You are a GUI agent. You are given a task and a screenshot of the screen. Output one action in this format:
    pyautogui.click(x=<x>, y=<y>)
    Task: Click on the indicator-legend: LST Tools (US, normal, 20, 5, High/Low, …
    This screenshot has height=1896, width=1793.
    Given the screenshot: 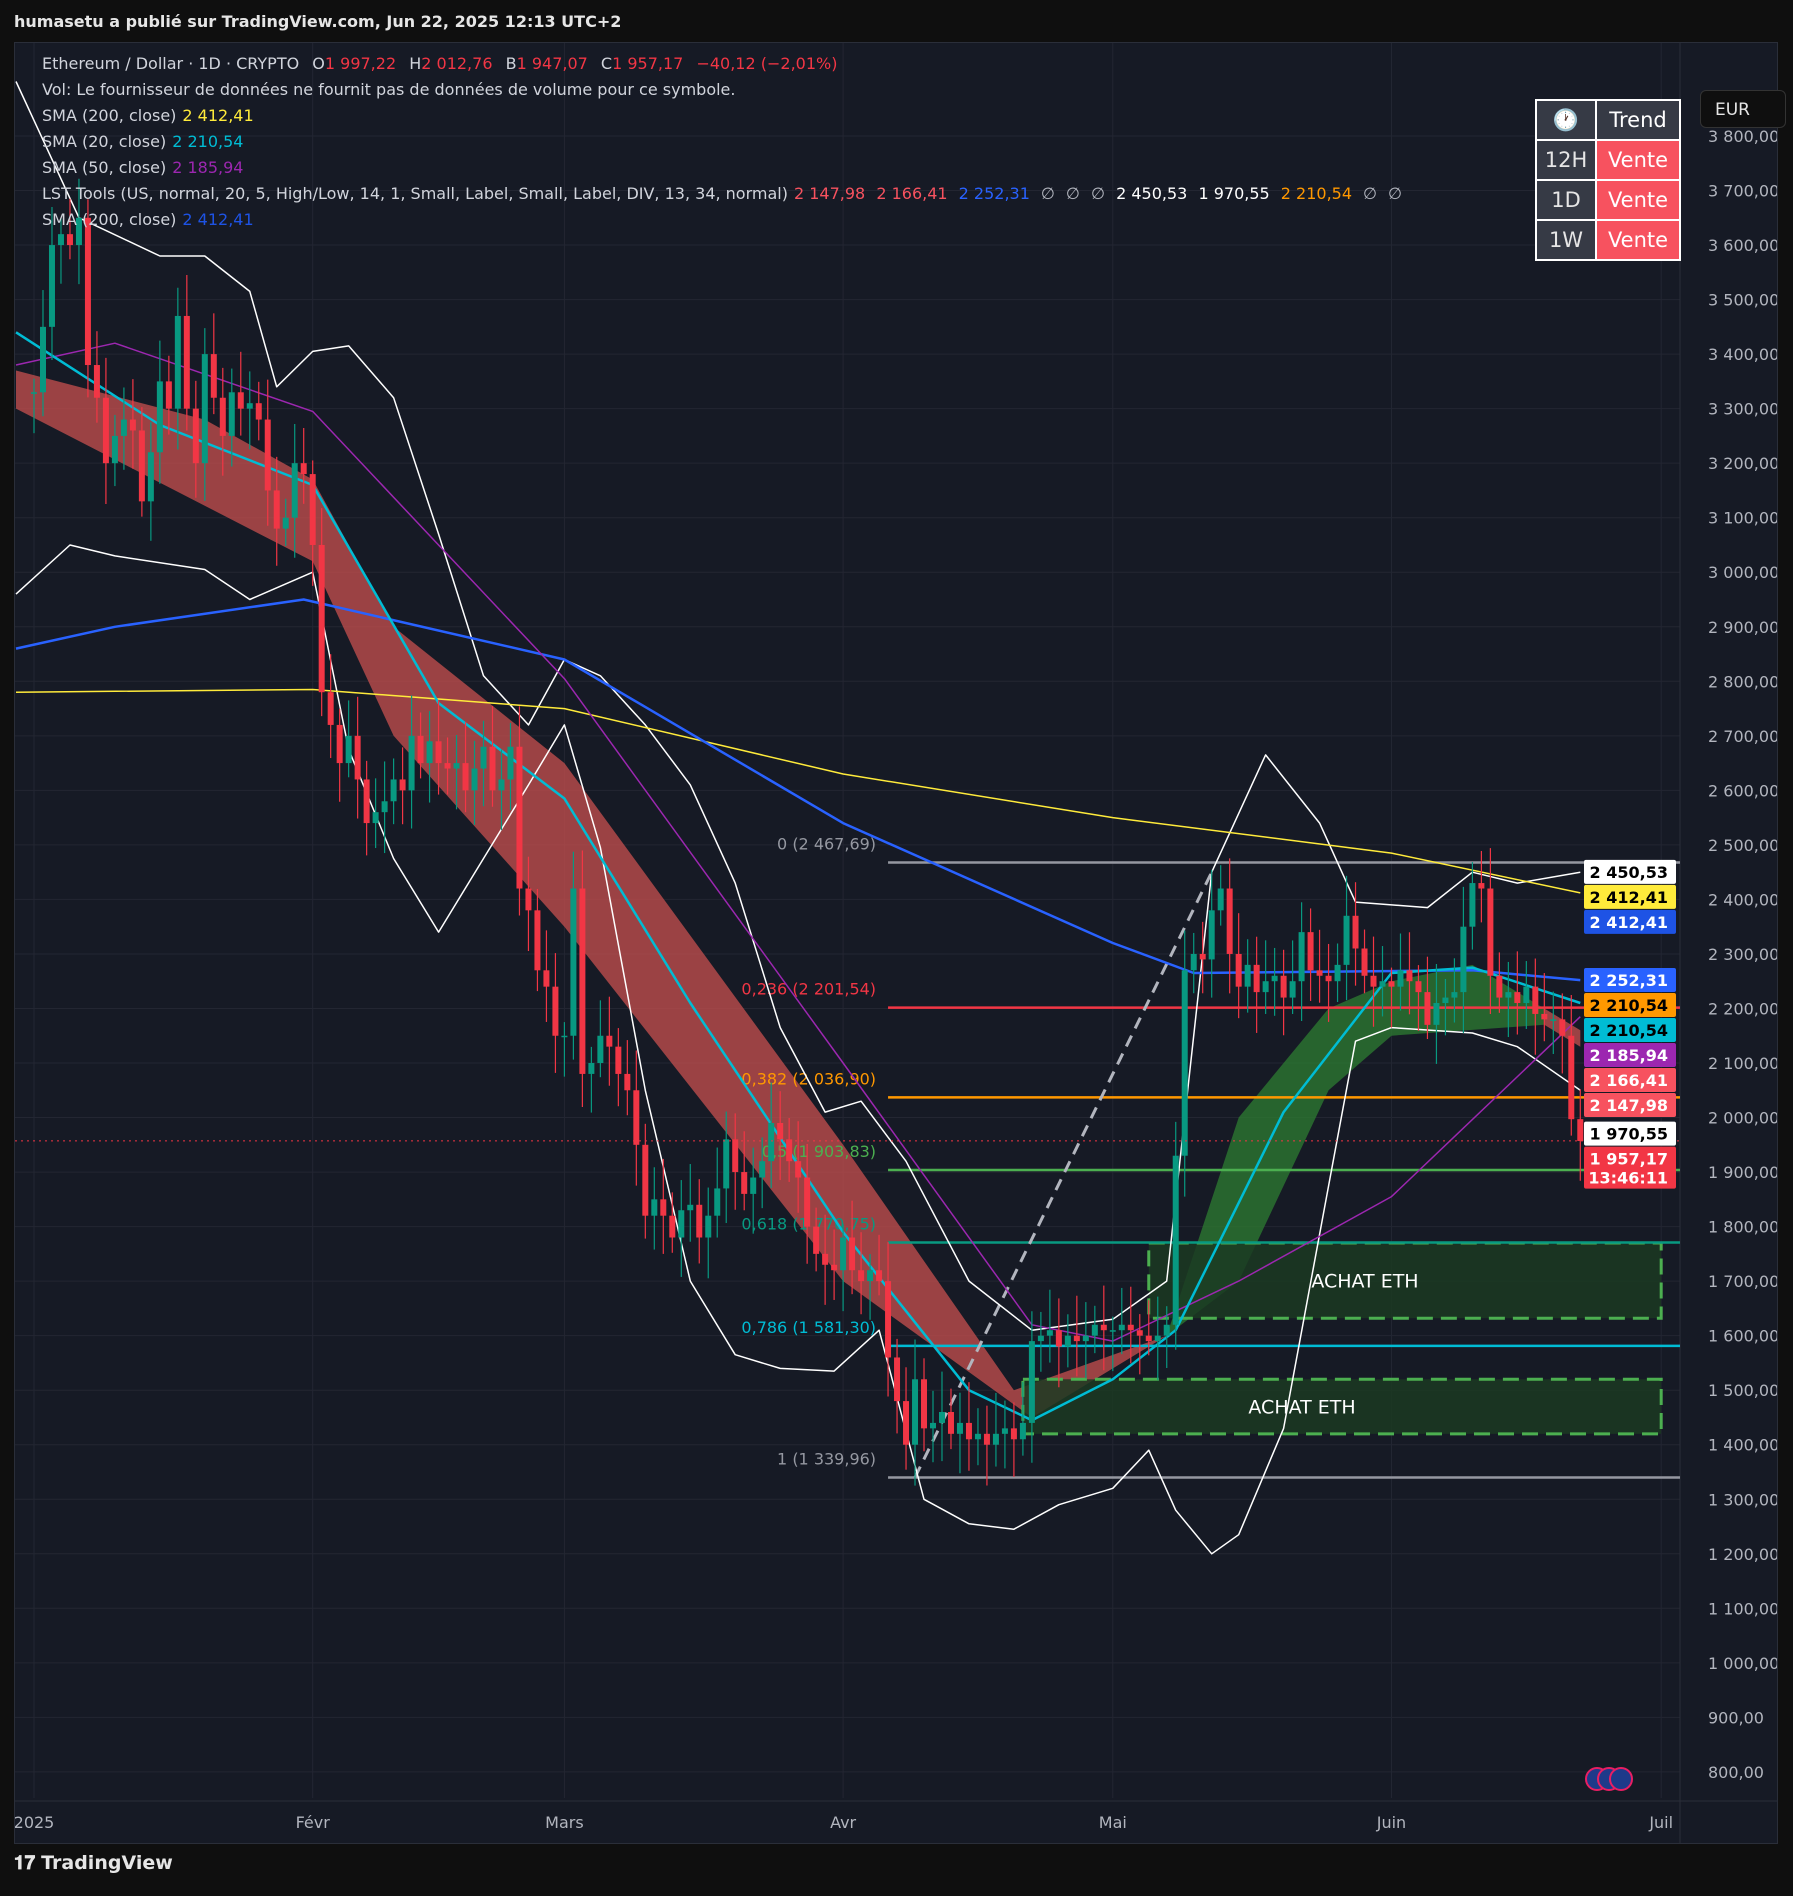 What is the action you would take?
    pyautogui.click(x=777, y=194)
    